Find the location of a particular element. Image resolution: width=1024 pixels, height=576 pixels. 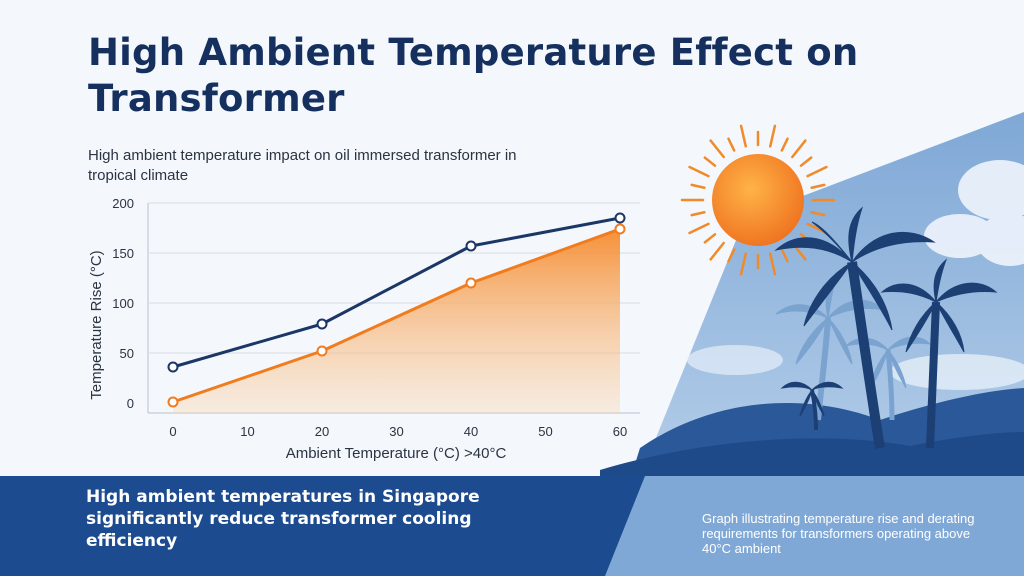

y-tick-label: 150 is located at coordinates (123, 253).